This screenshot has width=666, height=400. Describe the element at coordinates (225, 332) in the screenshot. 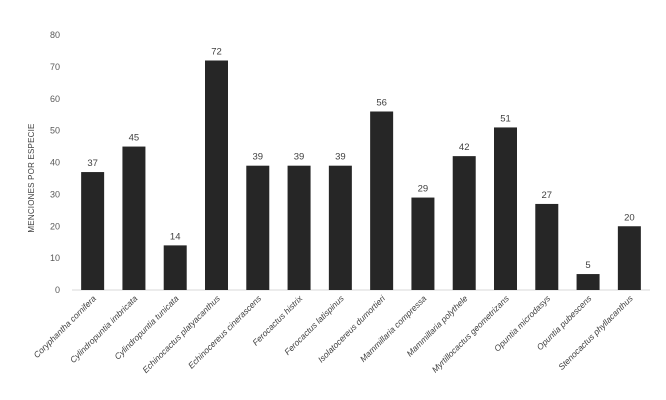

I see `x-tick-label: Echinocereus cinerascens` at that location.